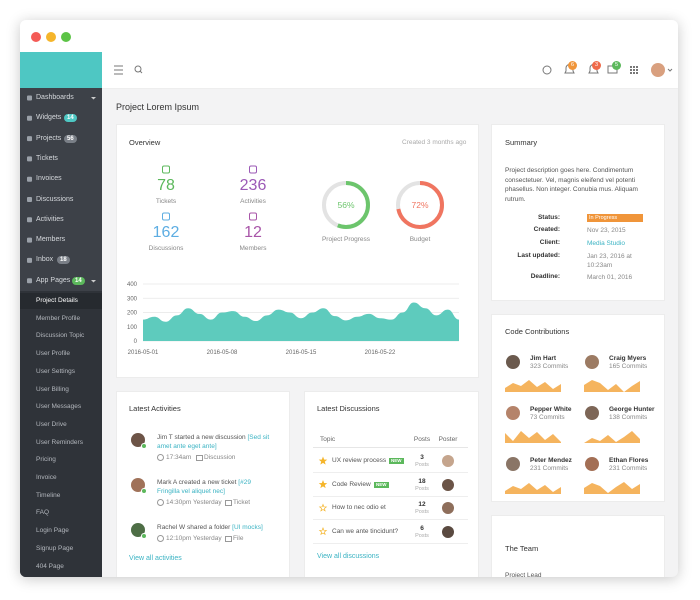 The height and width of the screenshot is (600, 700). I want to click on overview-title: Overview, so click(145, 142).